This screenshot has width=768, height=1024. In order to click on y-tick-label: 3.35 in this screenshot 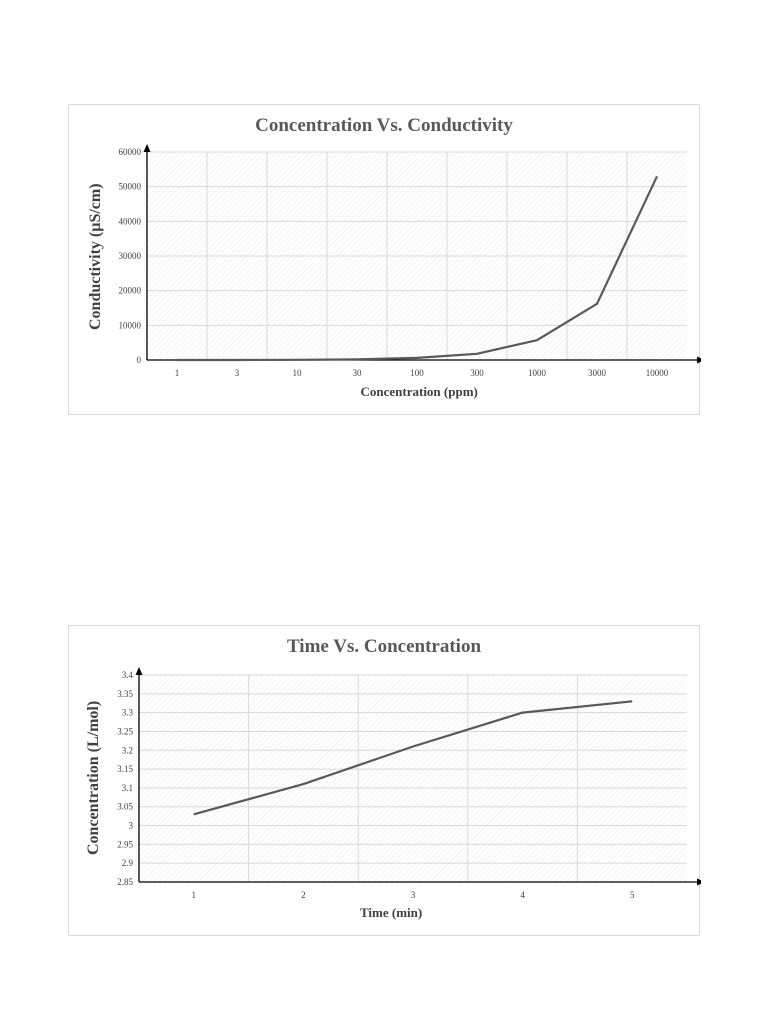, I will do `click(125, 694)`.